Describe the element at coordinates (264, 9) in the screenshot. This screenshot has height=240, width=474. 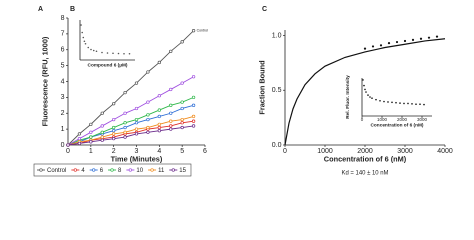
I see `panel-label: C` at that location.